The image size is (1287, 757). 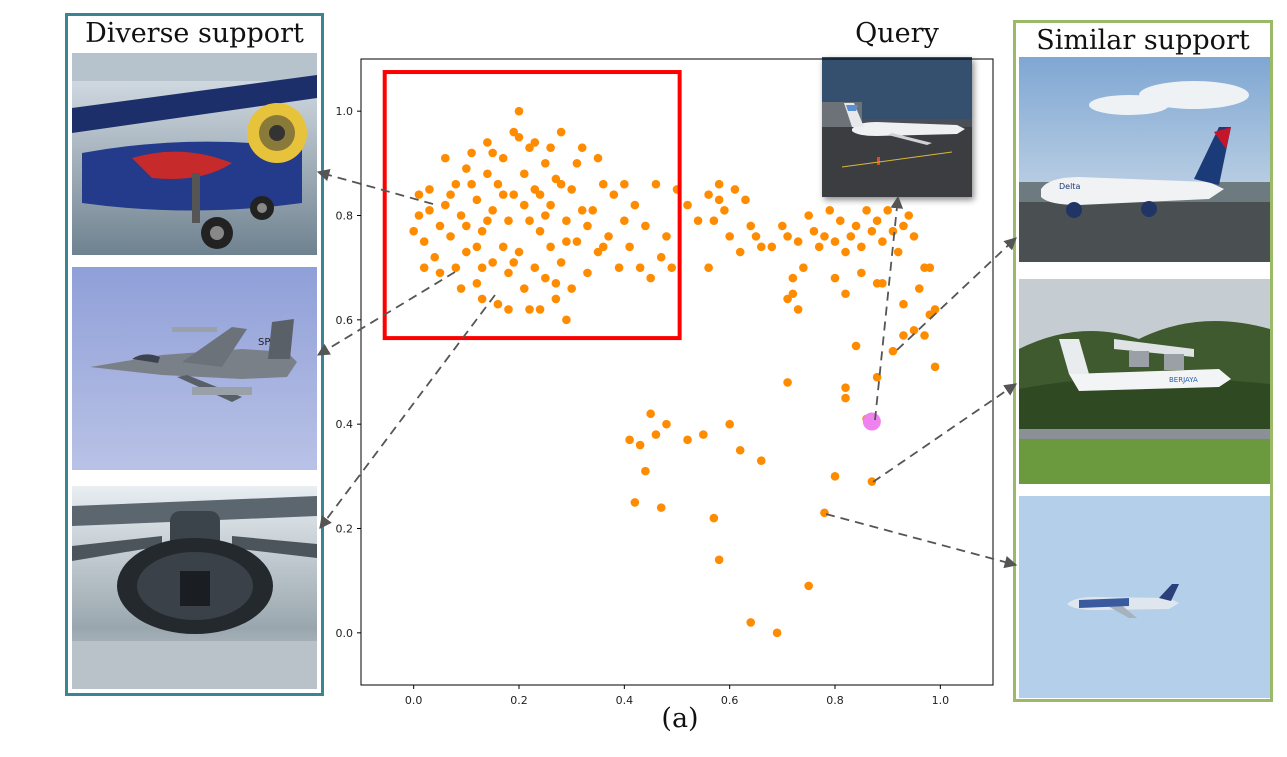 What do you see at coordinates (730, 700) in the screenshot?
I see `x-tick-label: 0.6` at bounding box center [730, 700].